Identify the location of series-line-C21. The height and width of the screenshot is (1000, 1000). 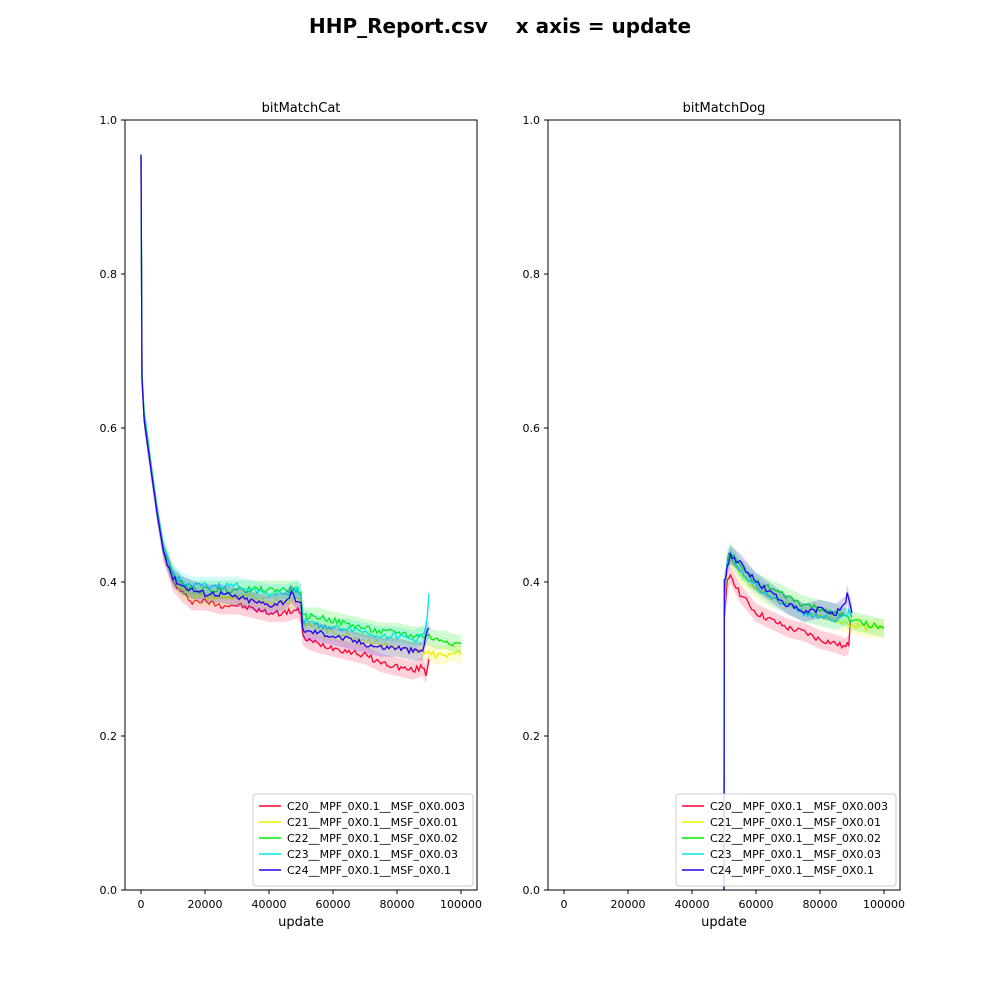
(804, 722).